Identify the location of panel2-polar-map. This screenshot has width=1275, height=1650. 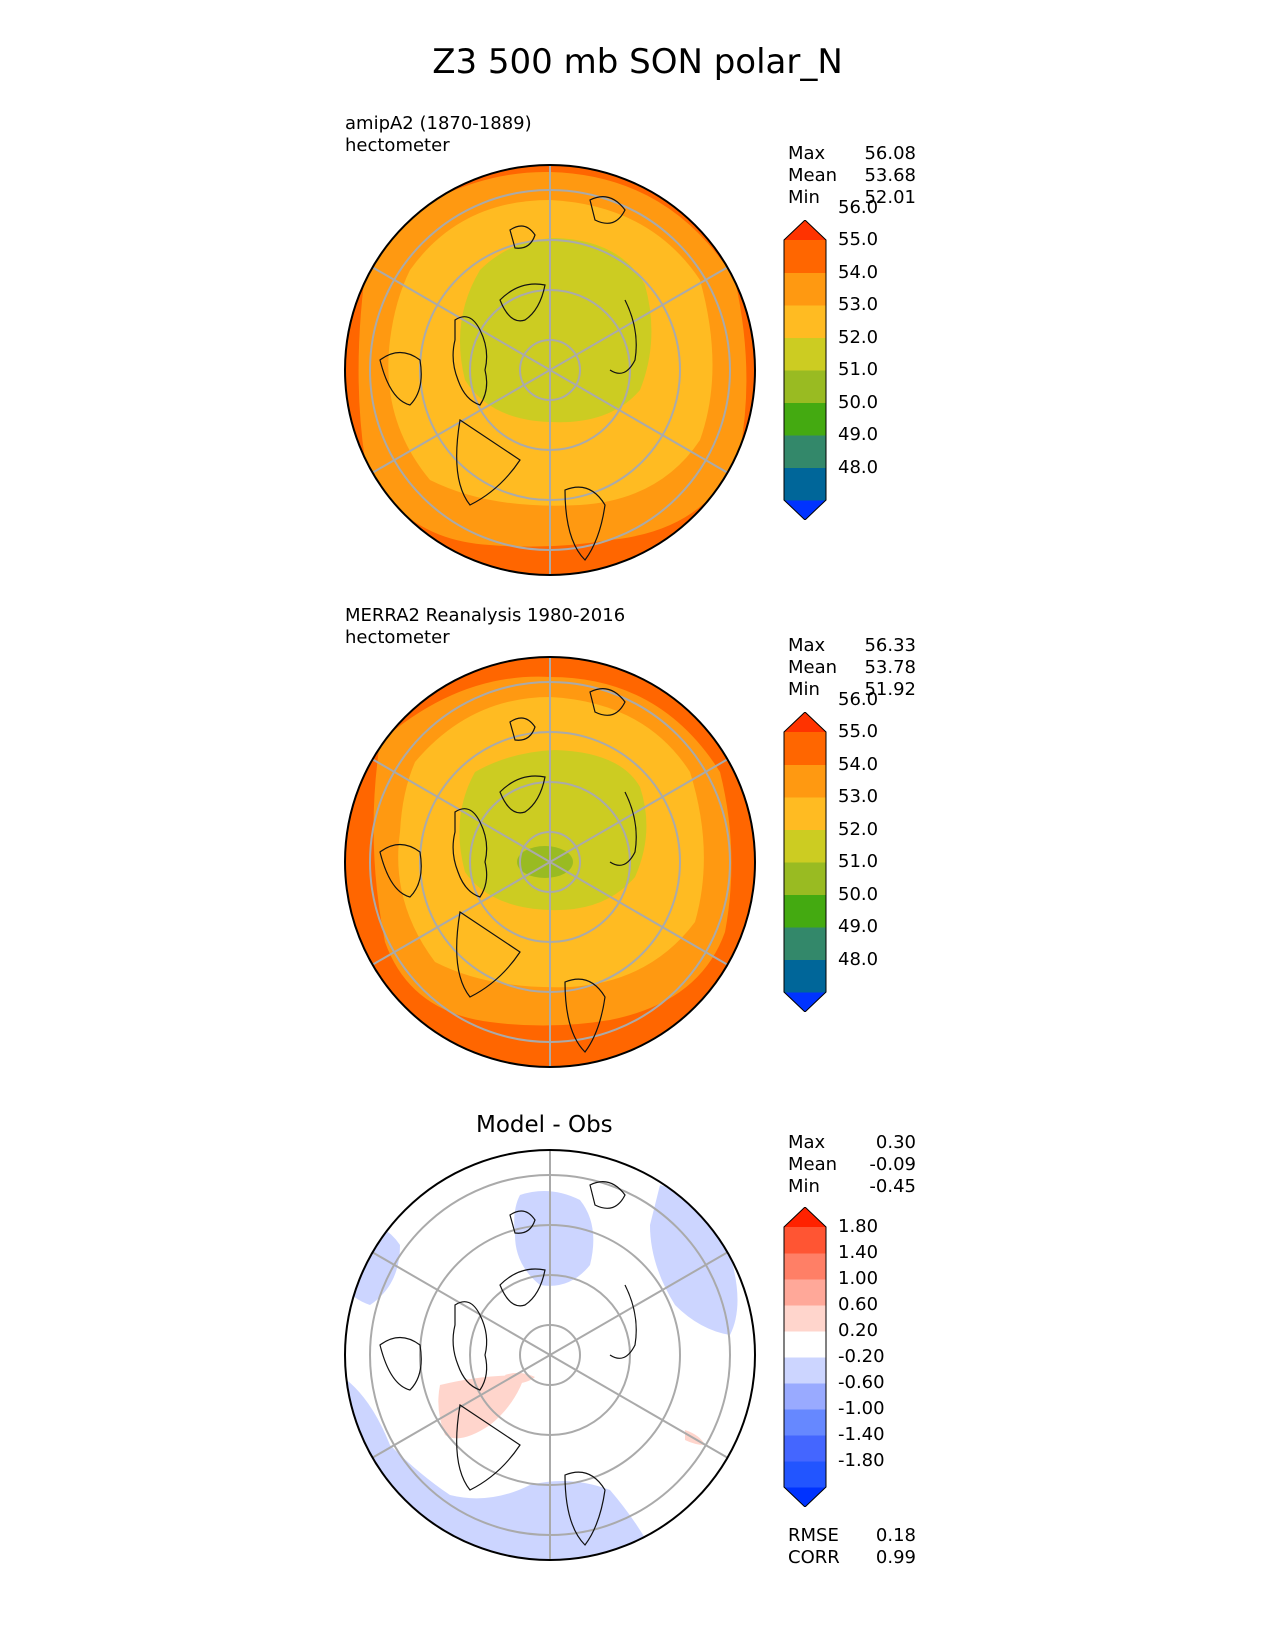
(550, 862).